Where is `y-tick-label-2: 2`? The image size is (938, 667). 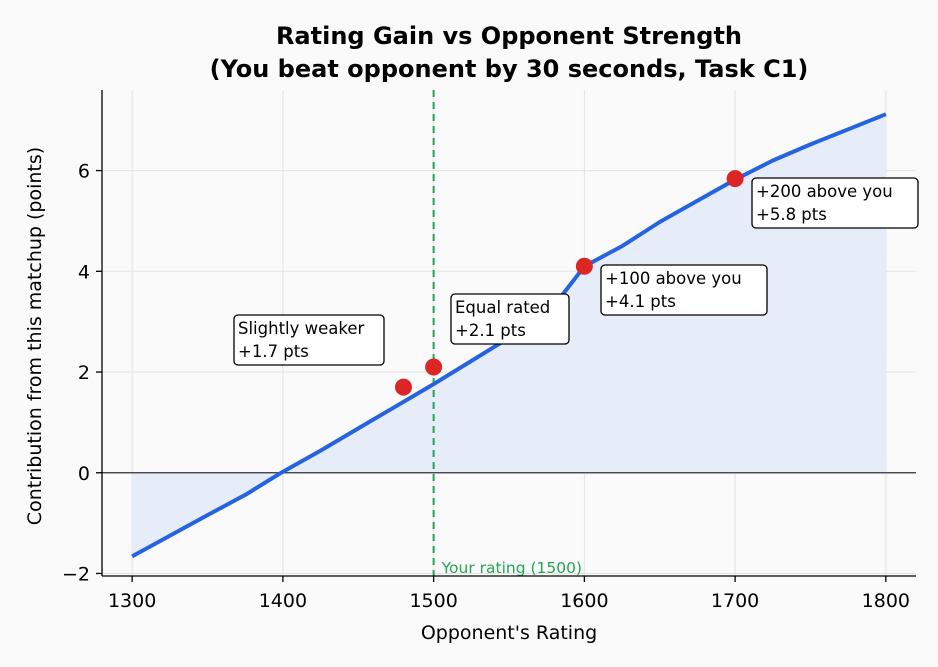
y-tick-label-2: 2 is located at coordinates (84, 373).